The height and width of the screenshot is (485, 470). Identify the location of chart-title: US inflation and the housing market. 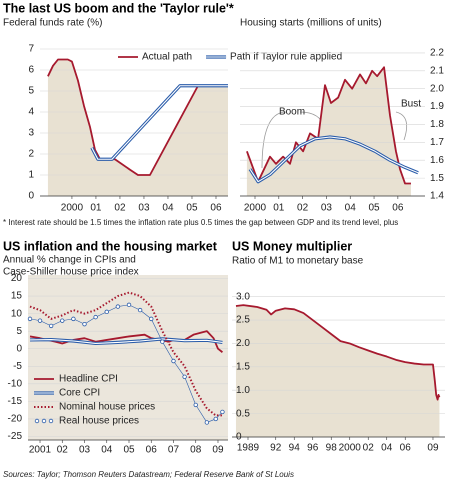
(110, 246).